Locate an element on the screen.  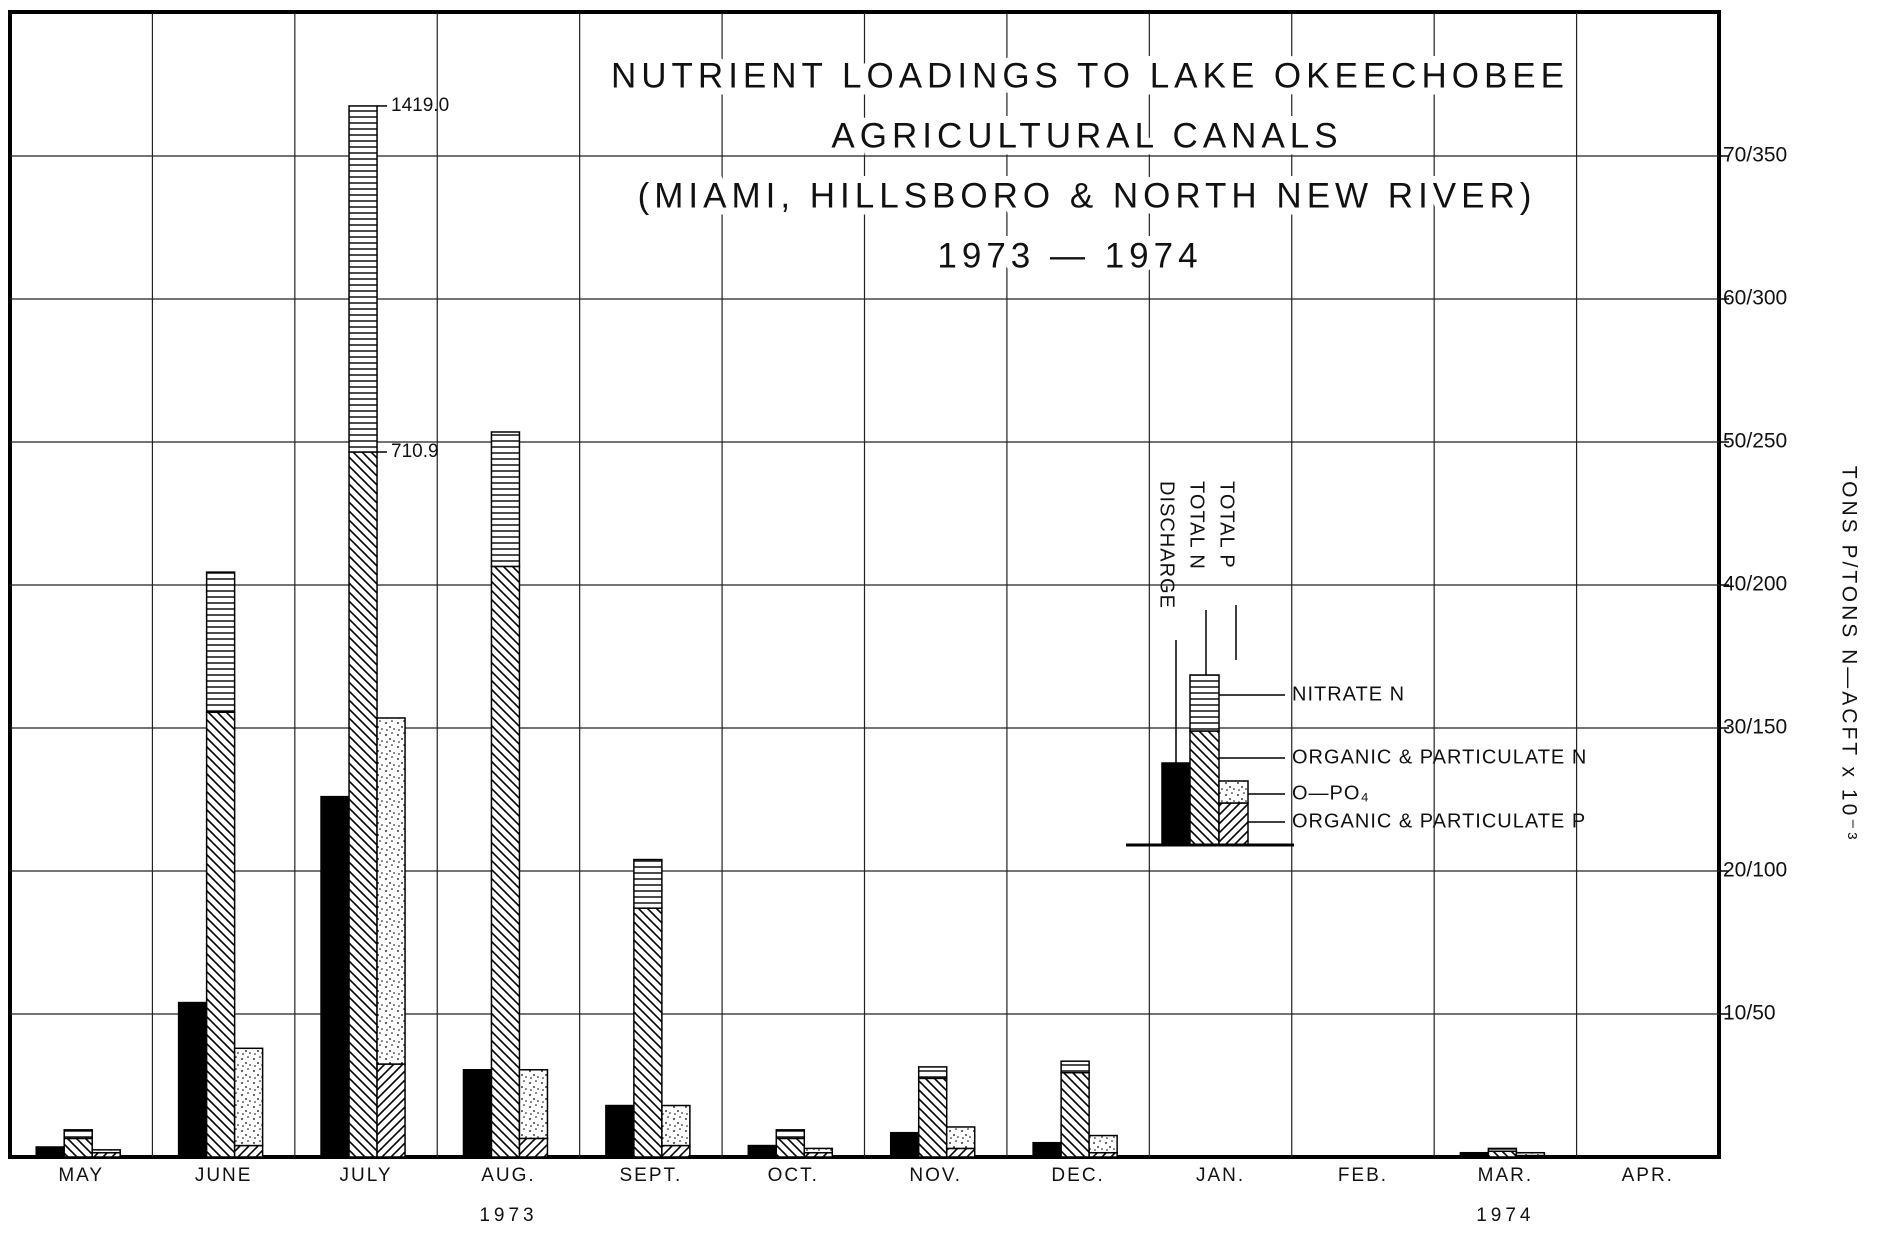
x-tick-label: OCT. is located at coordinates (793, 1175).